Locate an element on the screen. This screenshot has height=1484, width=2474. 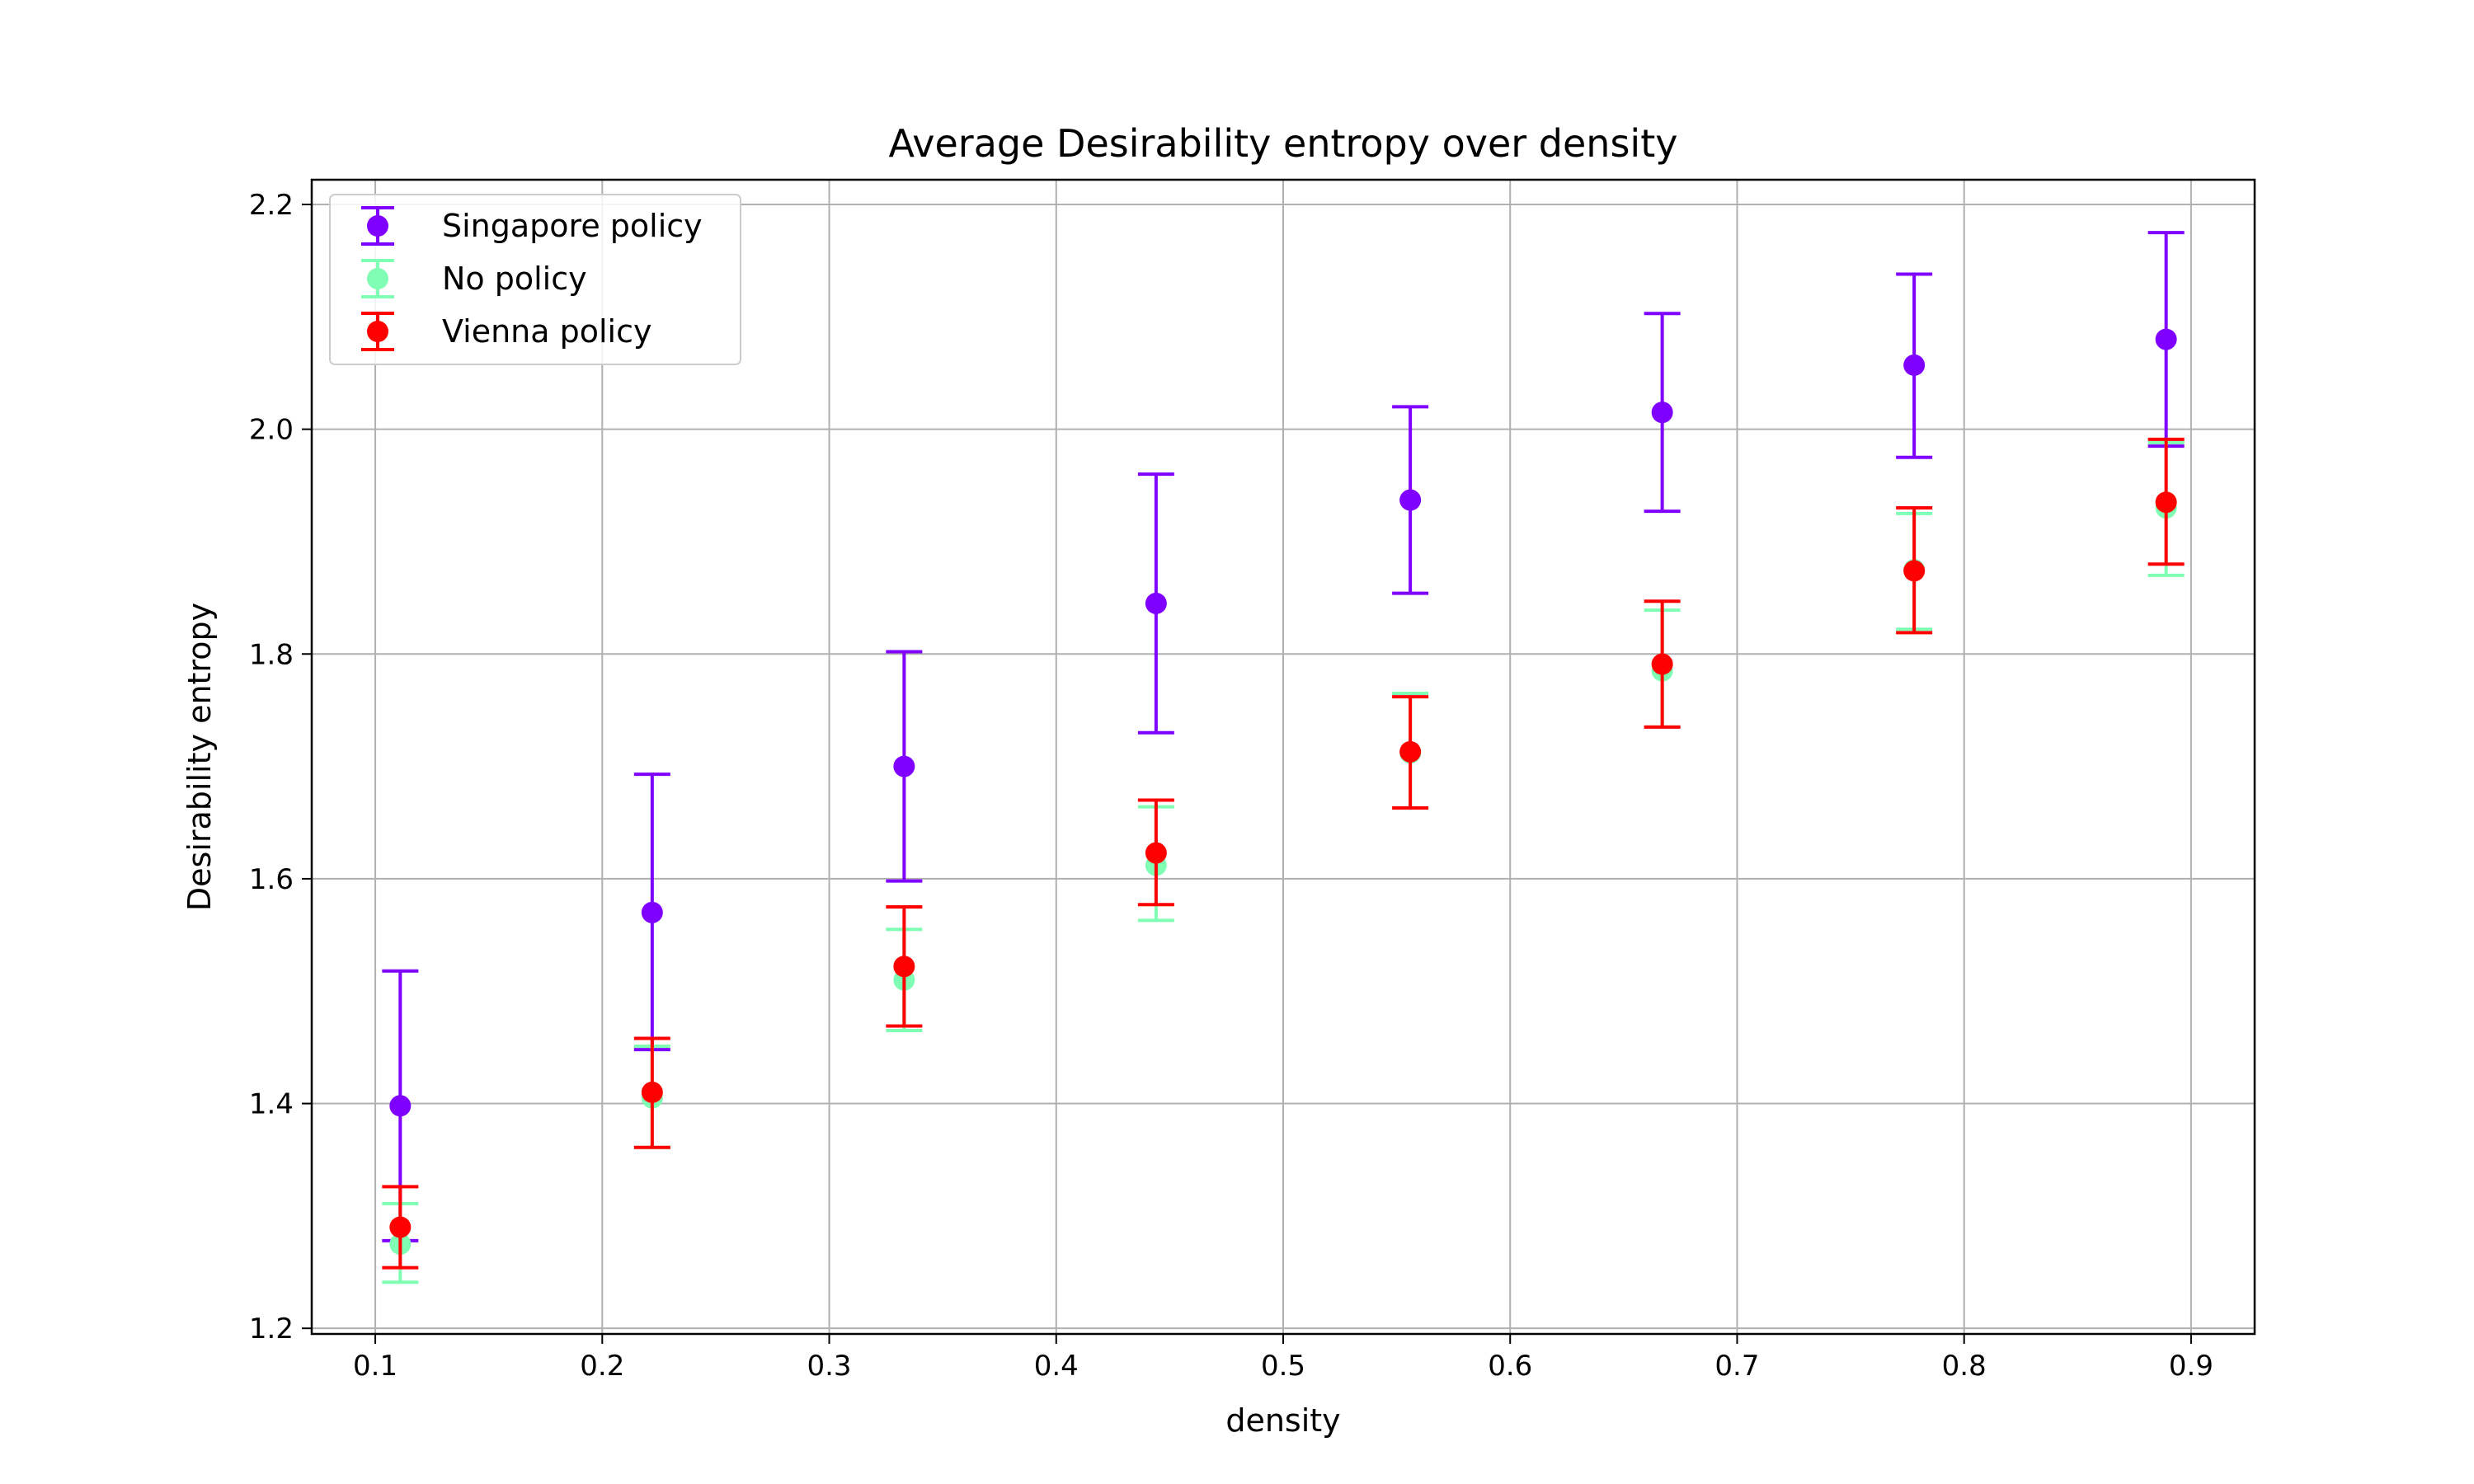
y-tick-label: 1.2 is located at coordinates (271, 1329).